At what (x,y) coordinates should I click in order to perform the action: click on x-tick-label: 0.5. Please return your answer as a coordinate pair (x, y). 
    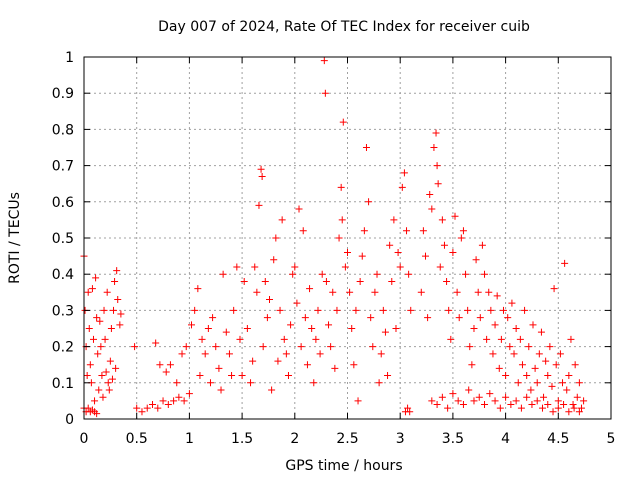
    Looking at the image, I should click on (137, 439).